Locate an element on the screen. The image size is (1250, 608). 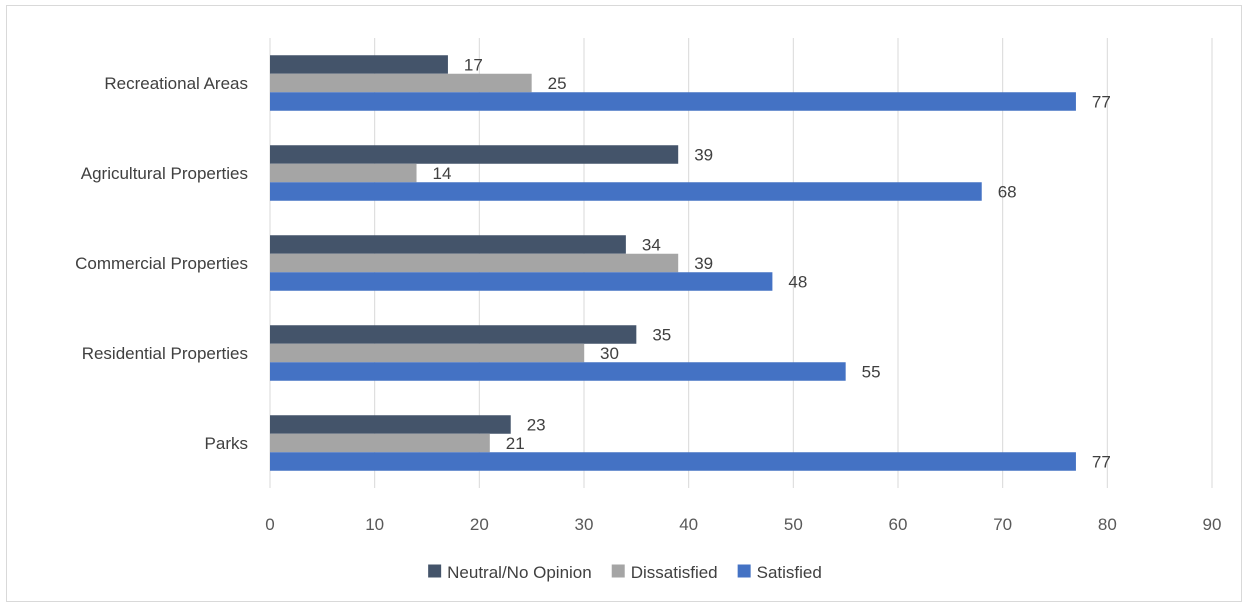
tick-label: 20 is located at coordinates (479, 524).